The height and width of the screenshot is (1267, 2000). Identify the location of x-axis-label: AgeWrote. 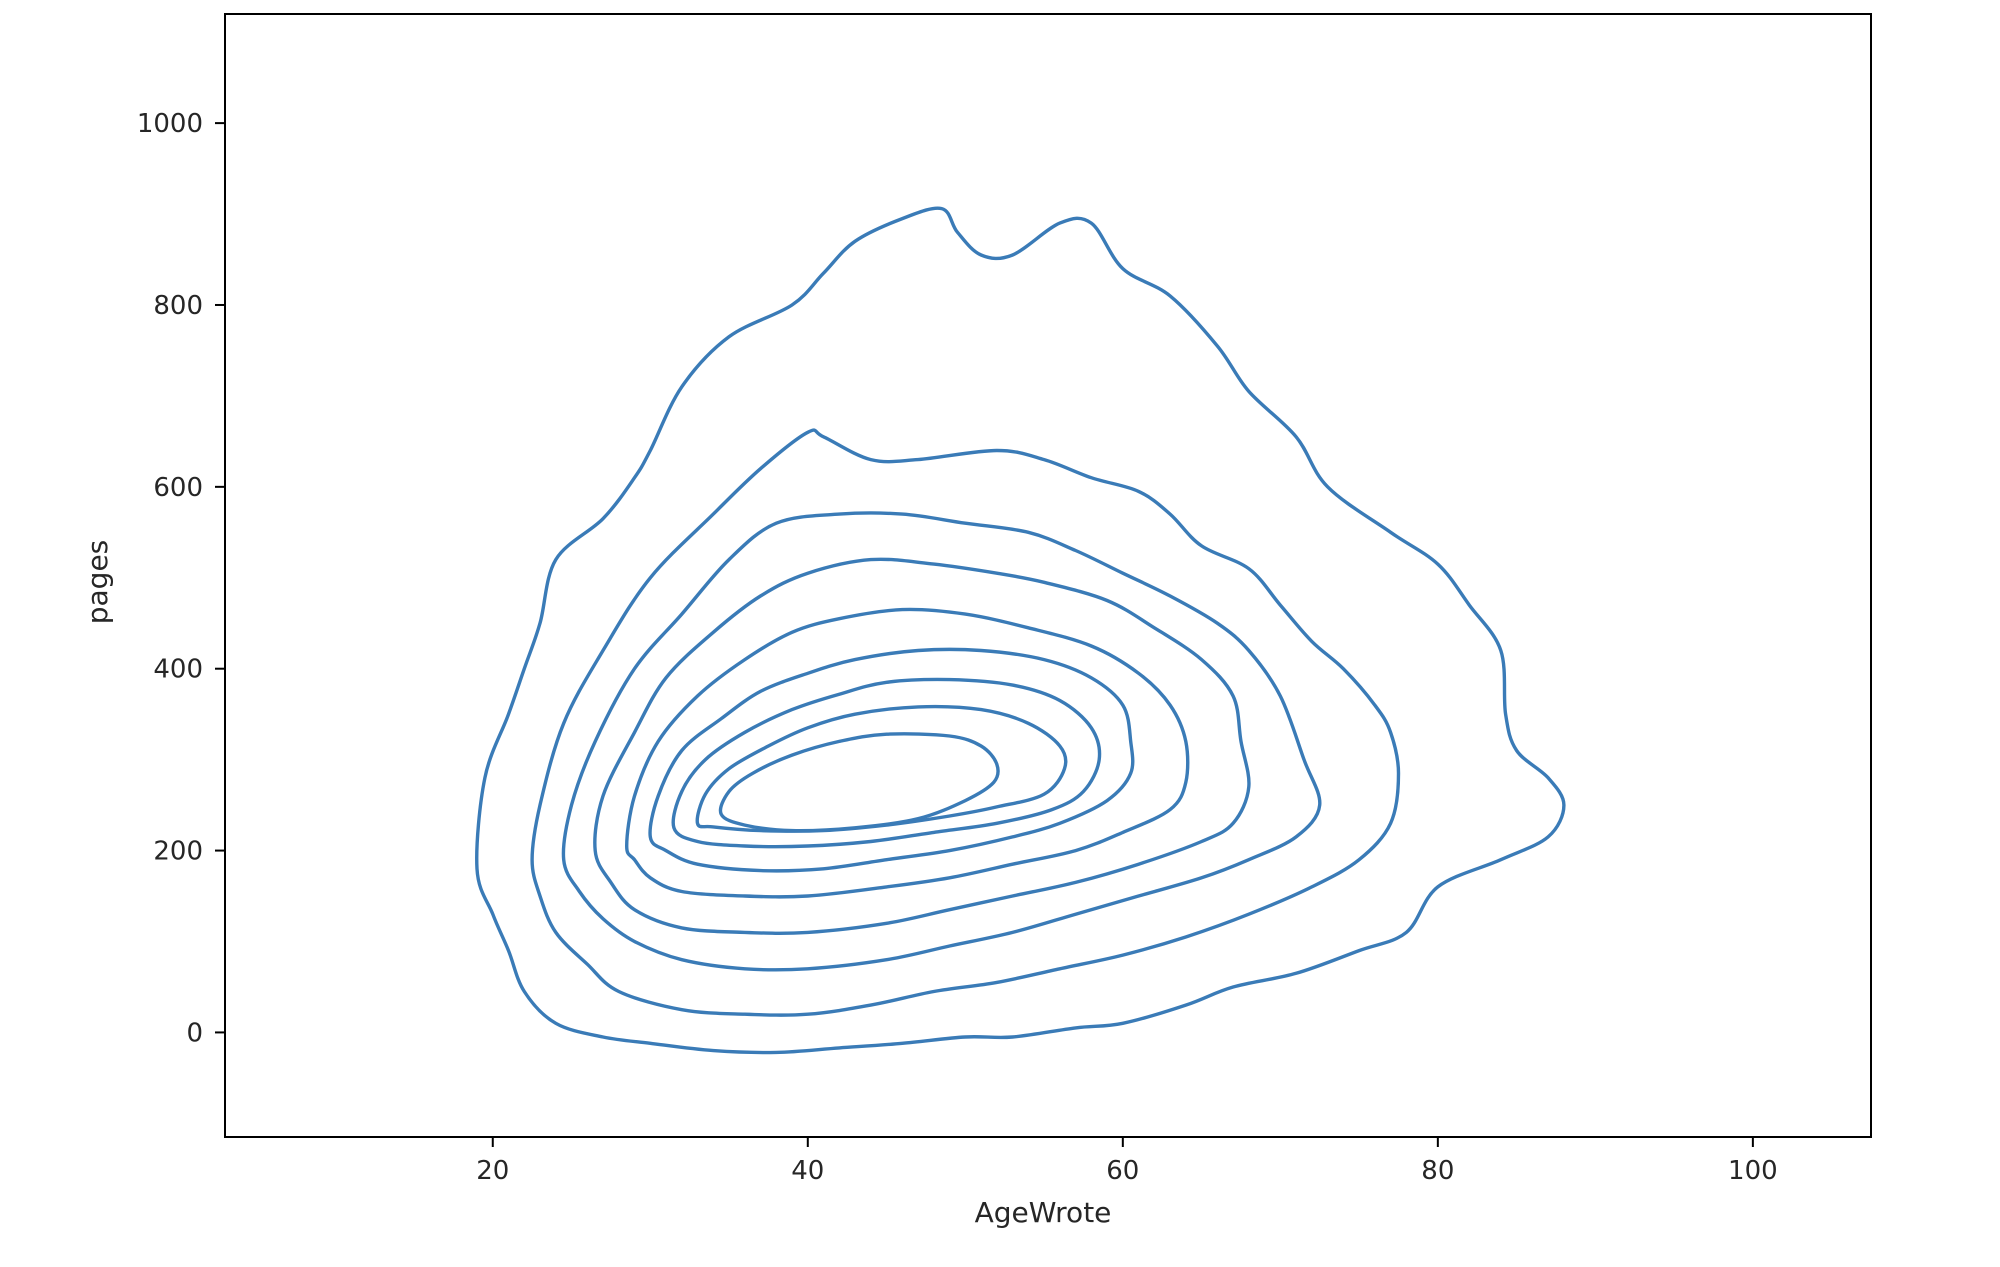
(1043, 1212).